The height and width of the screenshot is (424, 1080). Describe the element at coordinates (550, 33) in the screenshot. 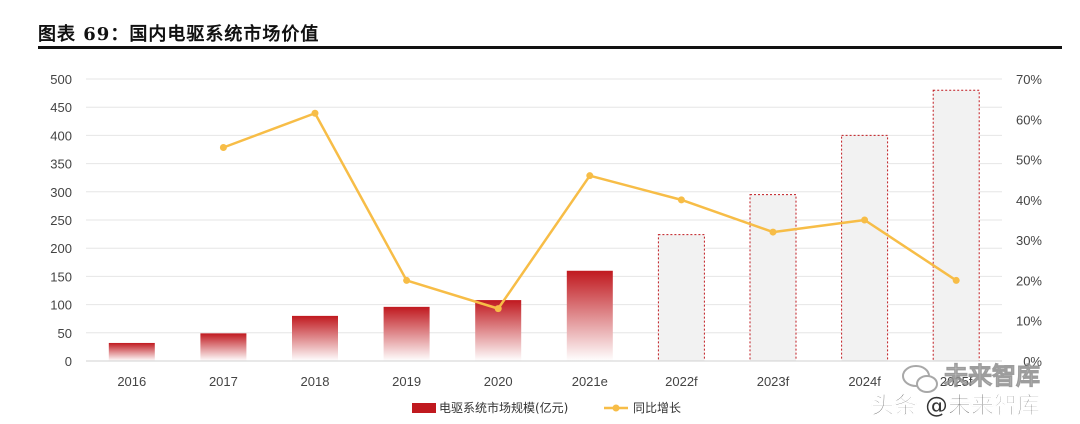

I see `chart-header: 图表 69：国内电驱系统市场价值` at that location.